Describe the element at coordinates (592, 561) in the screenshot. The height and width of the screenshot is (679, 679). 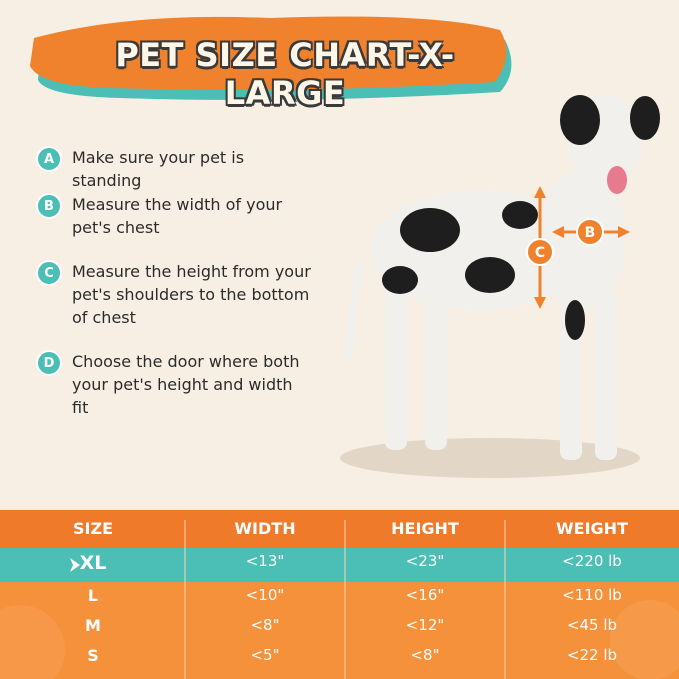
I see `value-cell: <220 lb` at that location.